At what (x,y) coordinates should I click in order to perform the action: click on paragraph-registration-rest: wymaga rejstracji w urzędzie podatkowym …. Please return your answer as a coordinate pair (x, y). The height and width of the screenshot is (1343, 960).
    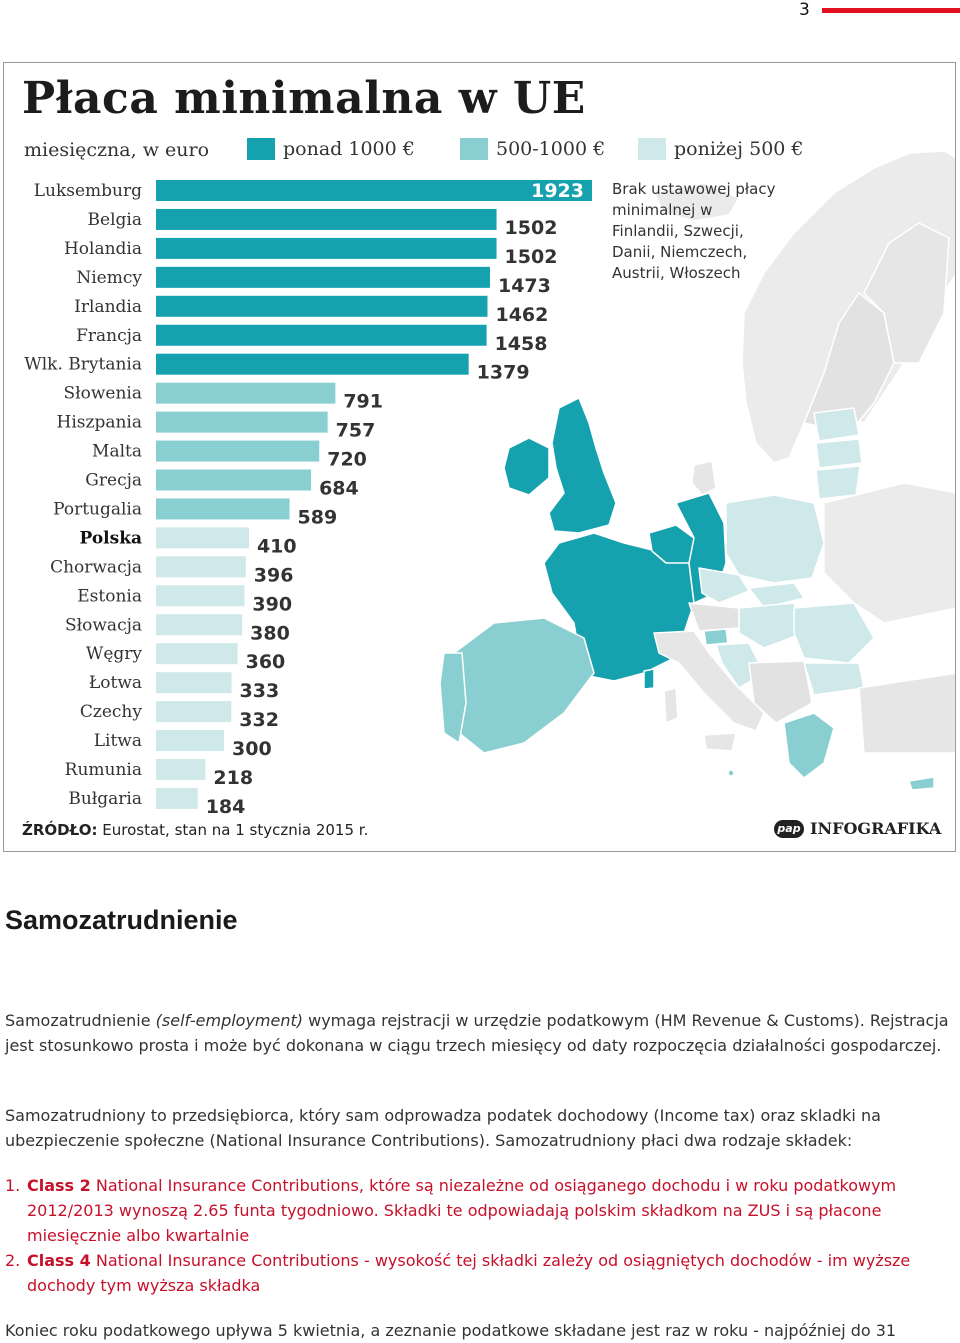
    Looking at the image, I should click on (477, 1033).